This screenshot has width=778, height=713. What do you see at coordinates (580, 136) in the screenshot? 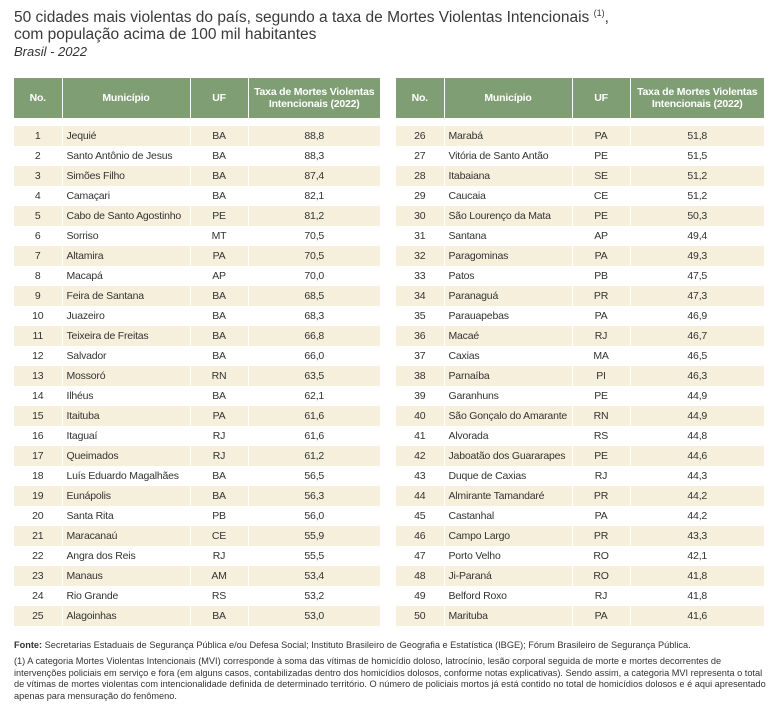
I see `table-row: 26 Marabá PA 51,8` at bounding box center [580, 136].